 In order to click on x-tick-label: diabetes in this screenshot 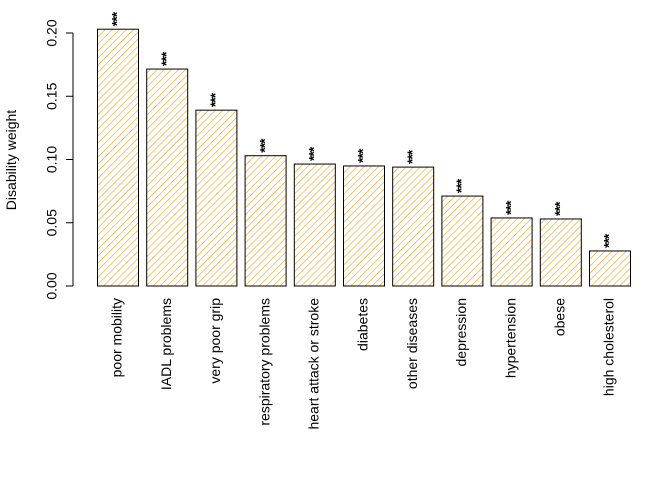, I will do `click(363, 324)`.